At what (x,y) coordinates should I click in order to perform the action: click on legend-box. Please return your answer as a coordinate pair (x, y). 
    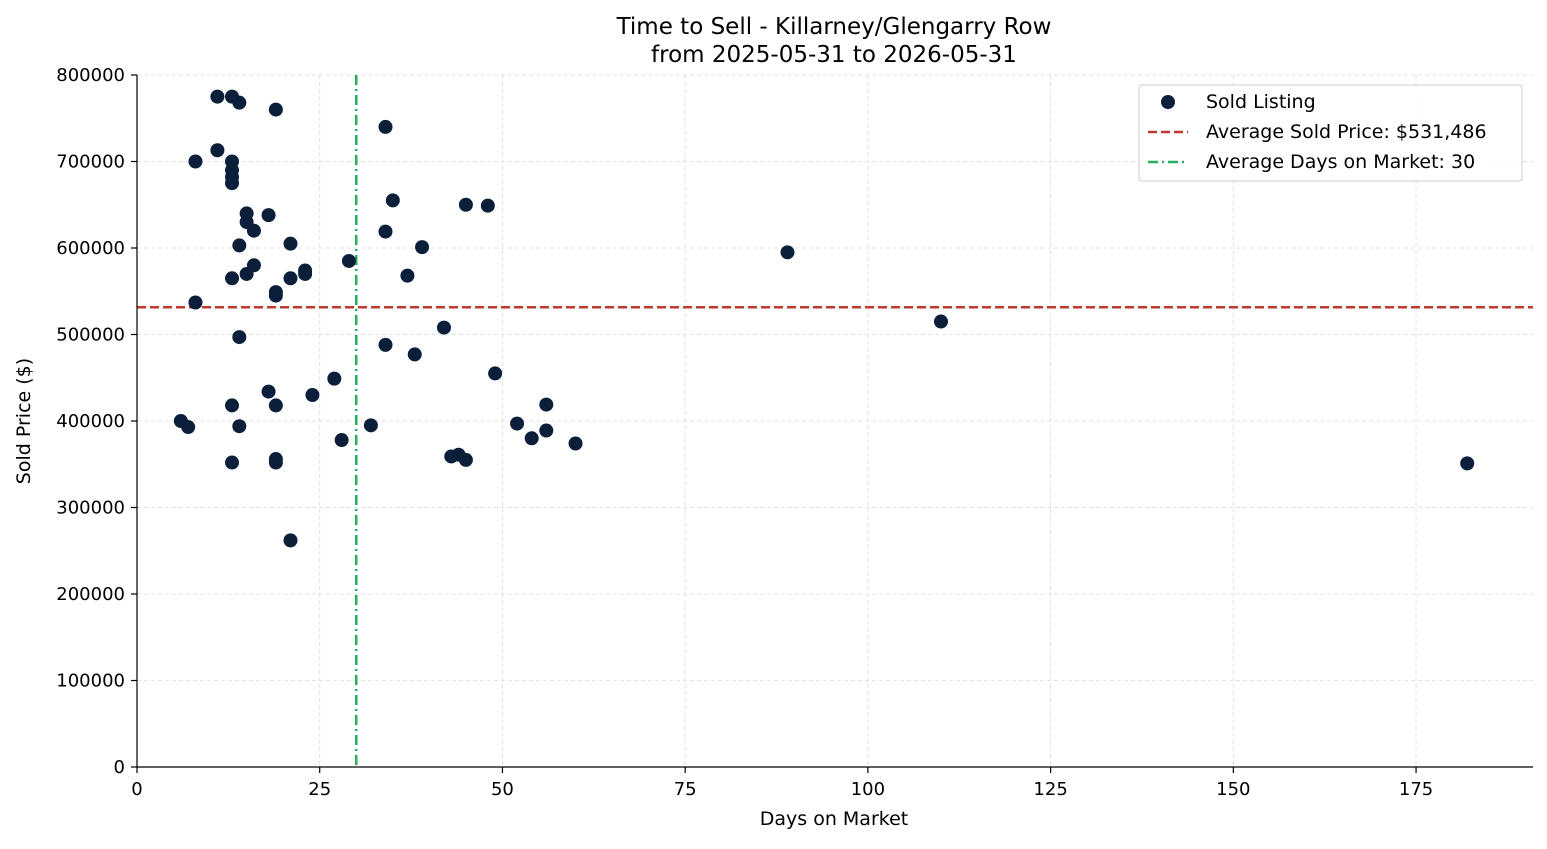
    Looking at the image, I should click on (1330, 133).